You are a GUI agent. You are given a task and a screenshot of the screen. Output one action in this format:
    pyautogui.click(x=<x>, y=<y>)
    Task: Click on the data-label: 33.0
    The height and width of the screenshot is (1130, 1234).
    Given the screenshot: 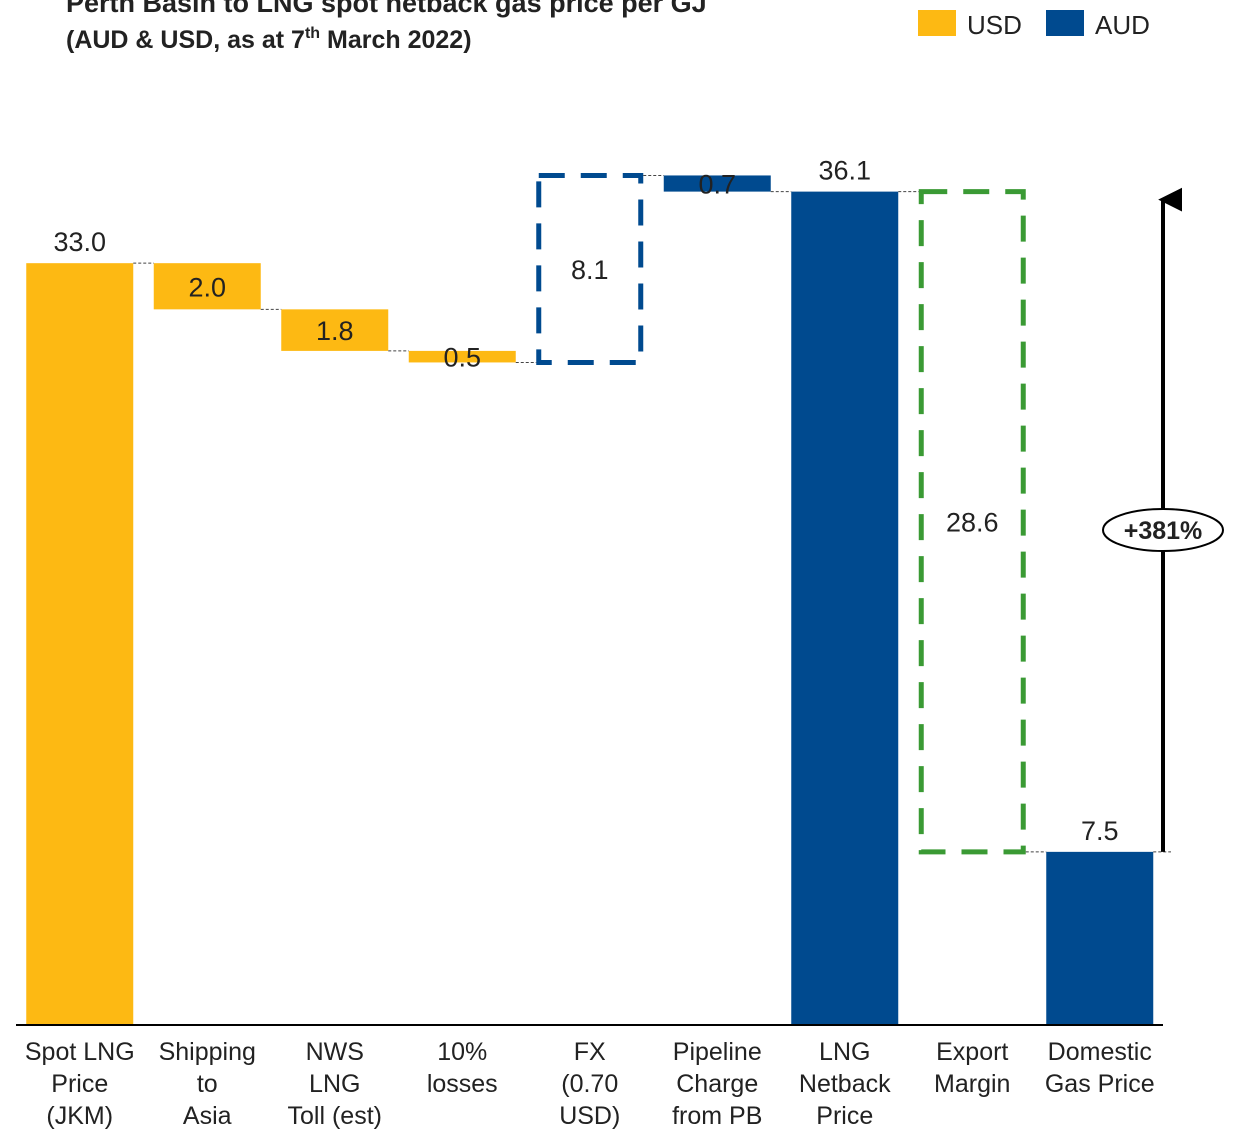 What is the action you would take?
    pyautogui.click(x=79, y=242)
    